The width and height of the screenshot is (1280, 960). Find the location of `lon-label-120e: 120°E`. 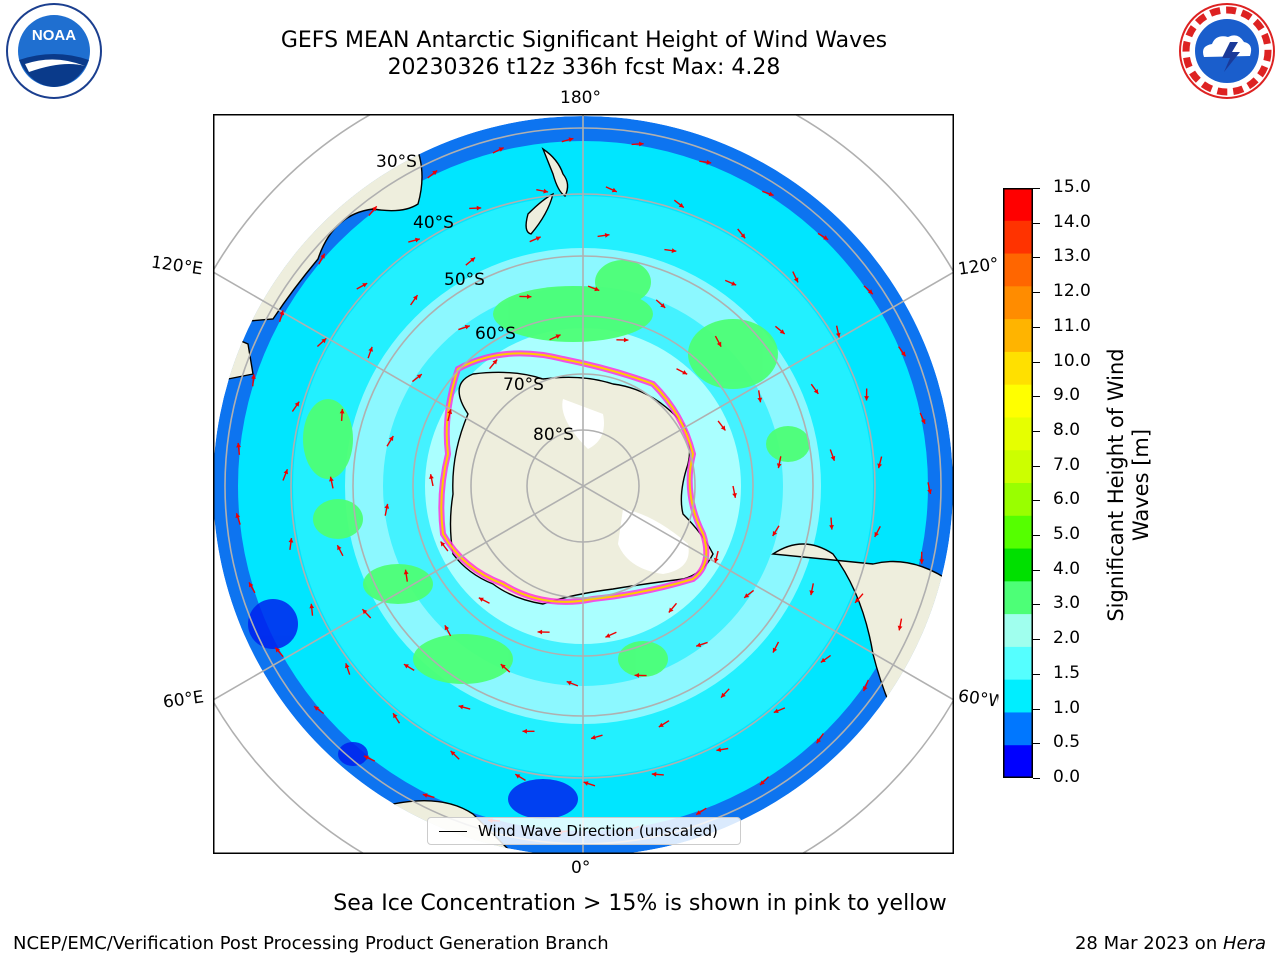

lon-label-120e: 120°E is located at coordinates (176, 266).